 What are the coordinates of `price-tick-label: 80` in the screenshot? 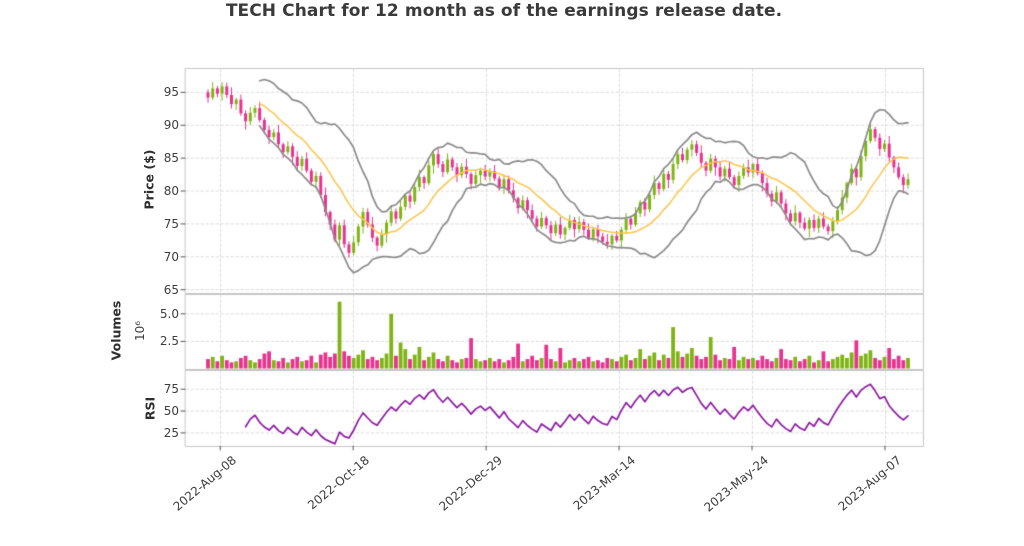 It's located at (171, 191).